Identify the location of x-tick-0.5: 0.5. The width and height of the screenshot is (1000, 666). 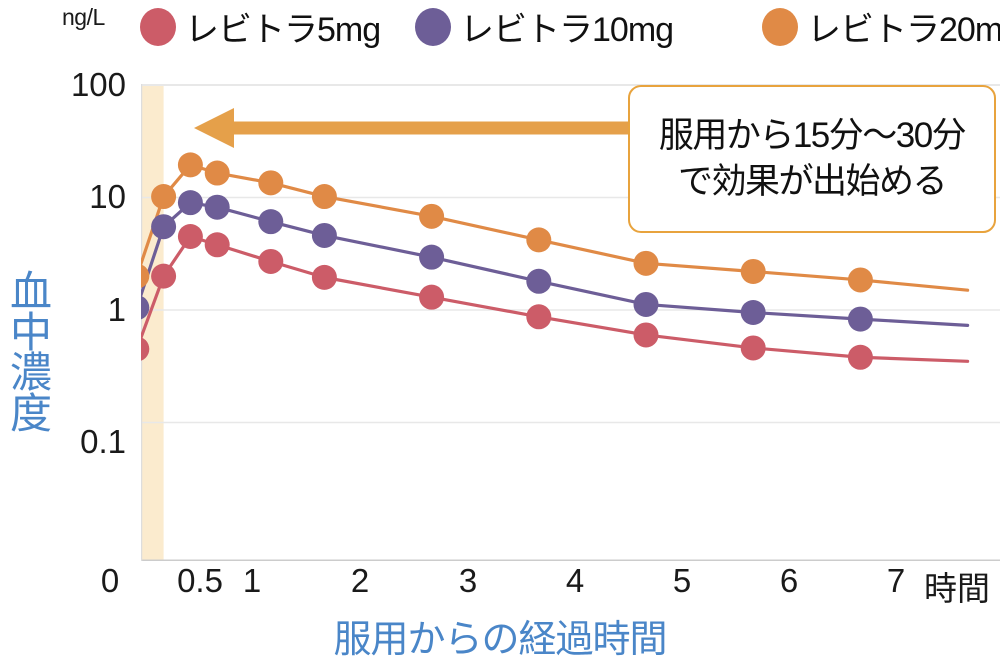
(200, 580).